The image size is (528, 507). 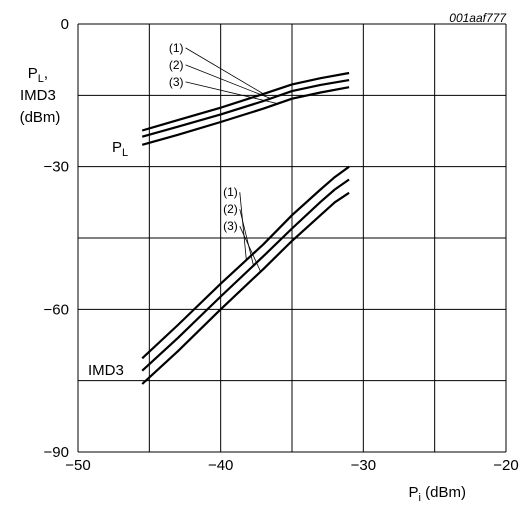 What do you see at coordinates (33, 73) in the screenshot?
I see `y-axis-label-main: P` at bounding box center [33, 73].